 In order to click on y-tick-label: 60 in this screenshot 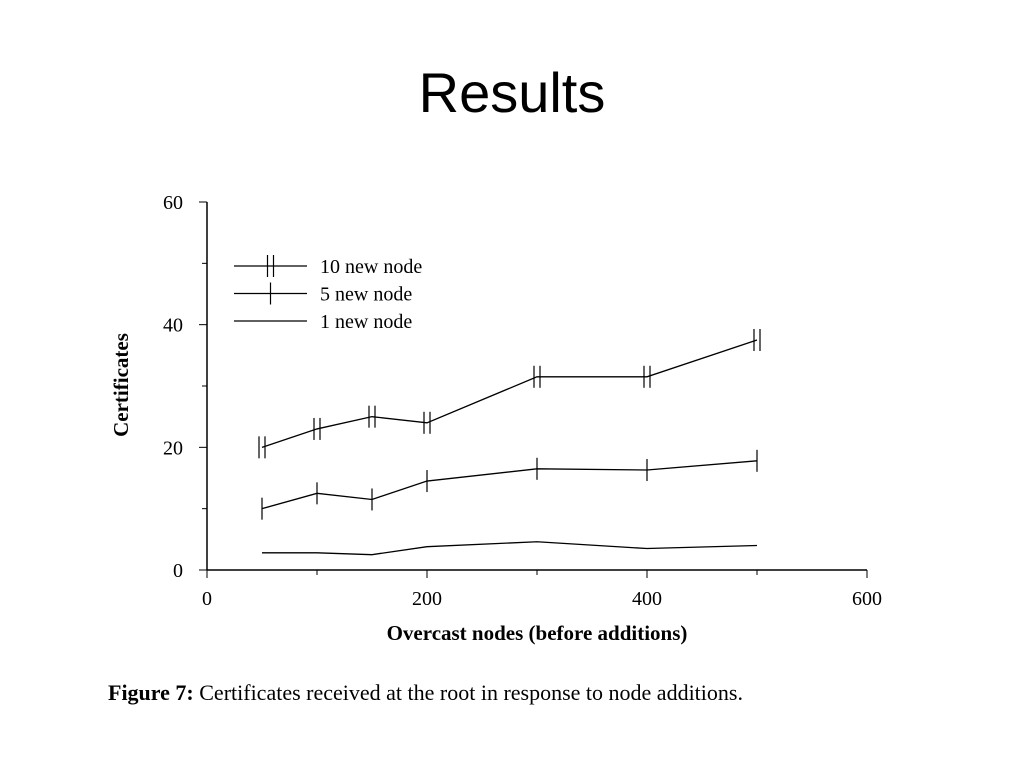, I will do `click(173, 203)`.